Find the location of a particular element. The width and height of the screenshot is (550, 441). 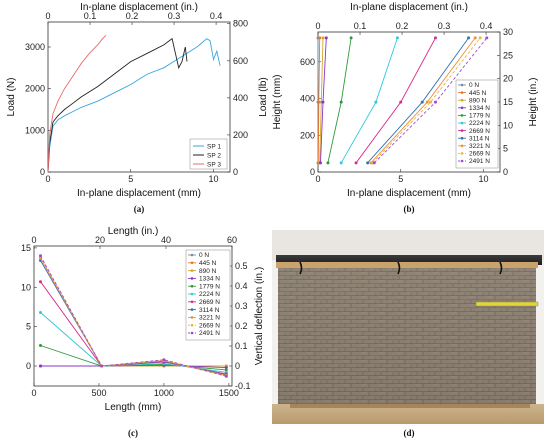

panel-a-y2label: Load (lb) is located at coordinates (263, 96).